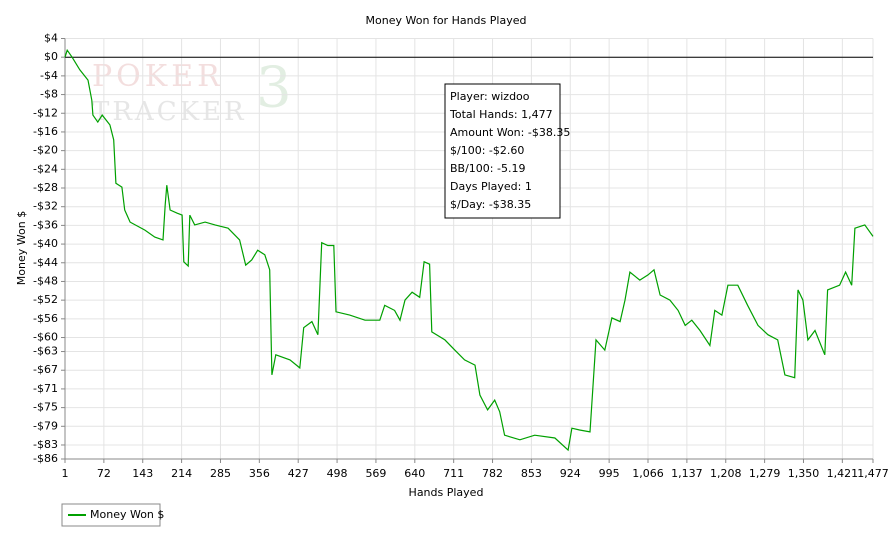 Image resolution: width=895 pixels, height=542 pixels. What do you see at coordinates (45, 369) in the screenshot?
I see `y-tick-label: -$67` at bounding box center [45, 369].